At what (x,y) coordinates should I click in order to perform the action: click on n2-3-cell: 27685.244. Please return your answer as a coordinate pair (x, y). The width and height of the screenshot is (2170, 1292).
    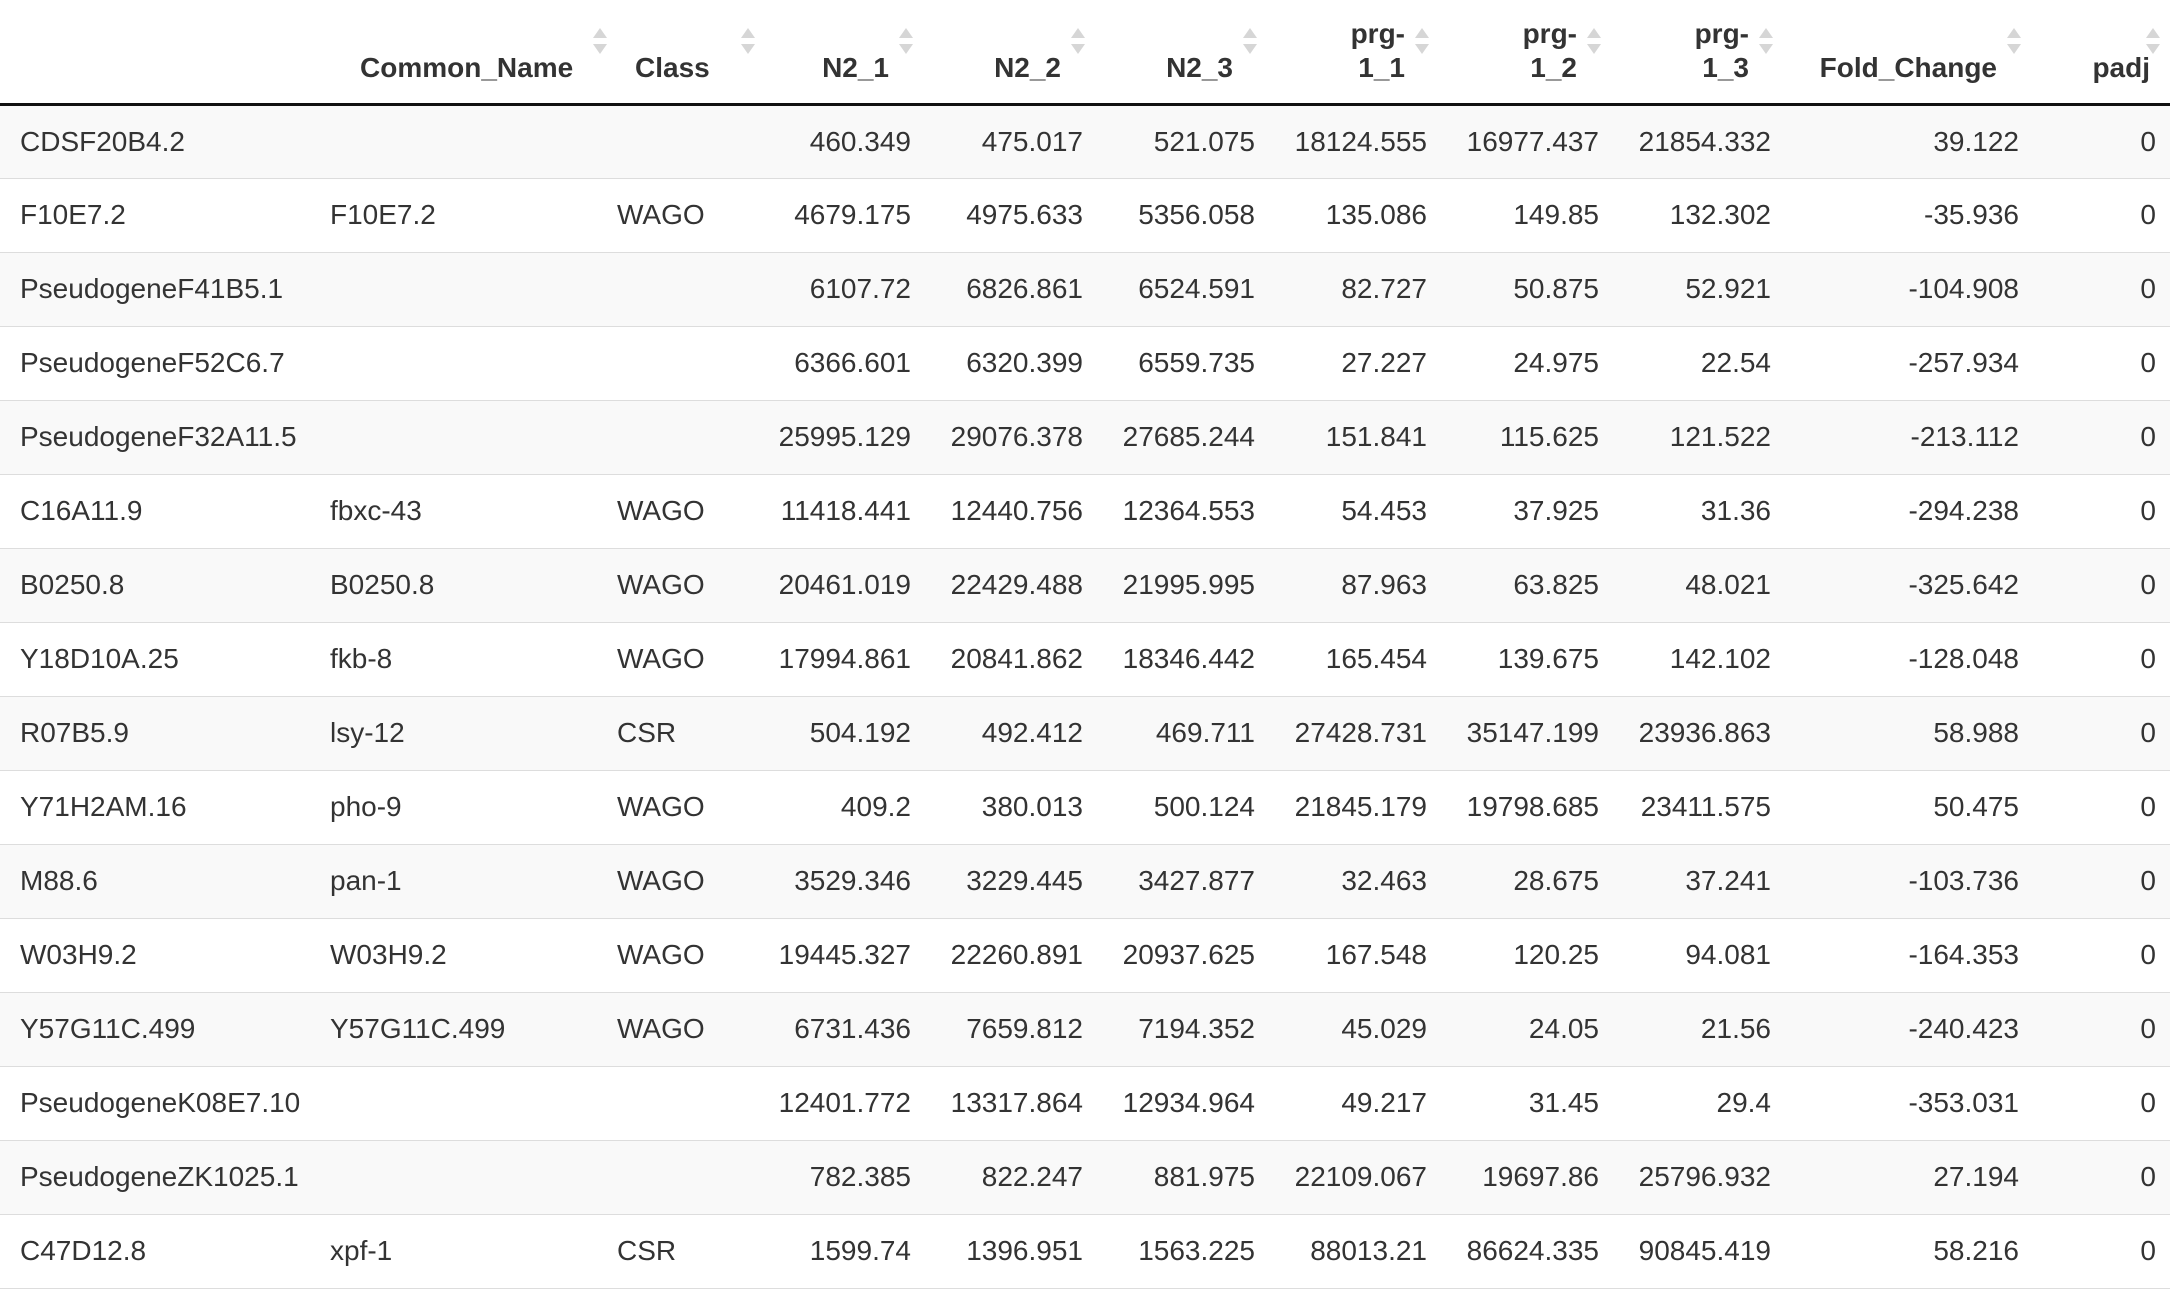
    Looking at the image, I should click on (1181, 436).